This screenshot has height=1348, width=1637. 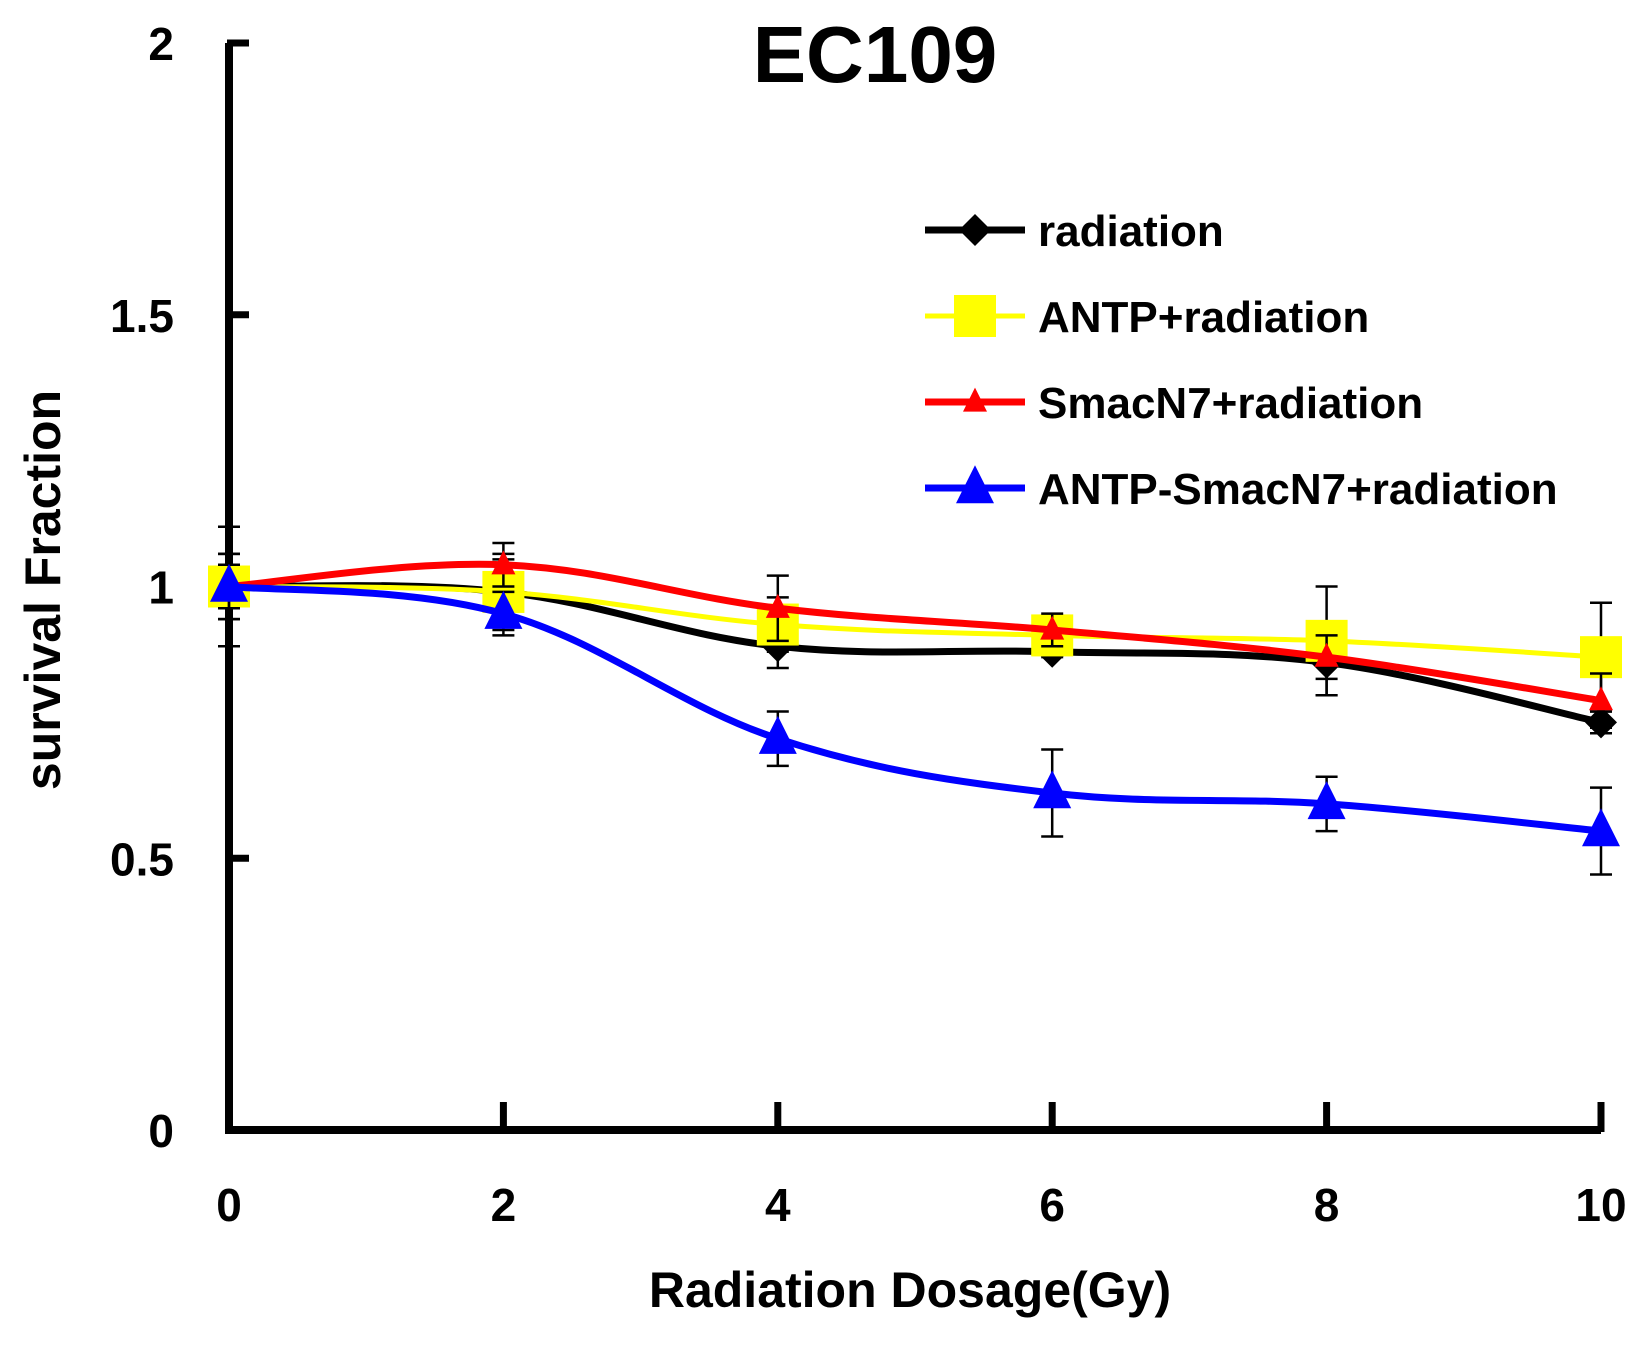 I want to click on x-tick-label: 4, so click(x=778, y=1205).